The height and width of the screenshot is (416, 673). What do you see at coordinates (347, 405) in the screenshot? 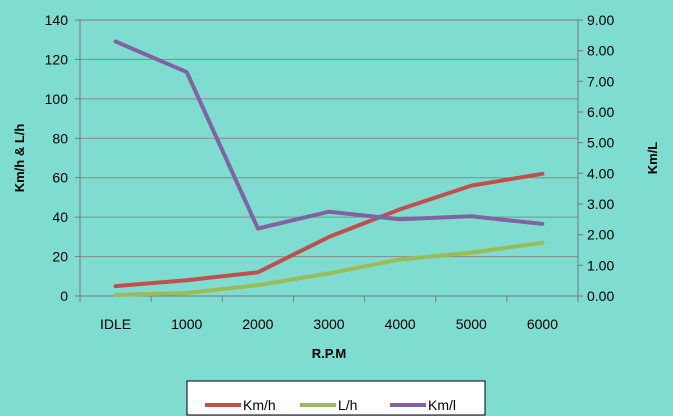
I see `legend-label-l-h: L/h` at bounding box center [347, 405].